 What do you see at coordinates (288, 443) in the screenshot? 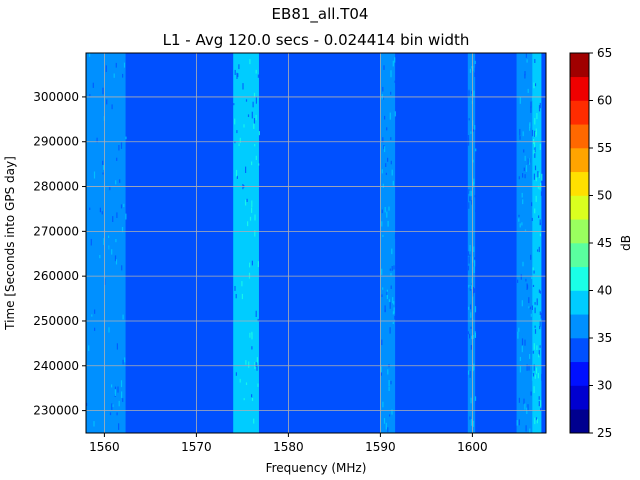
I see `x-axis: 1560 1570 1580 1590 1600` at bounding box center [288, 443].